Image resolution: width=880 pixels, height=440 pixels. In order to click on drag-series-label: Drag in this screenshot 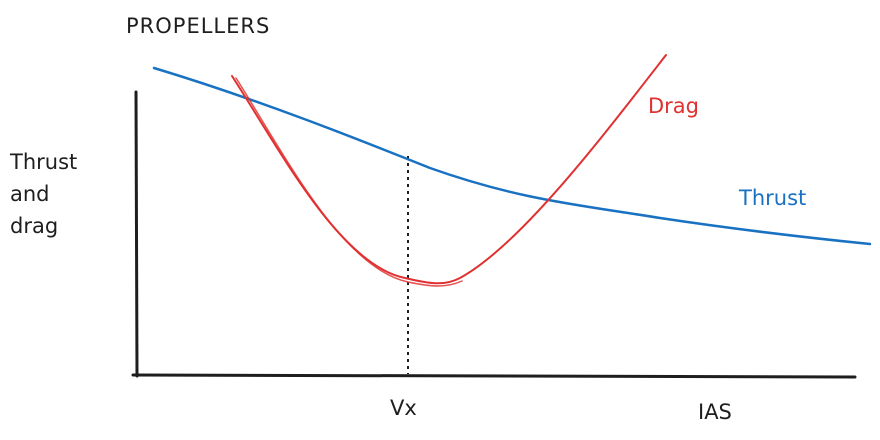, I will do `click(674, 106)`.